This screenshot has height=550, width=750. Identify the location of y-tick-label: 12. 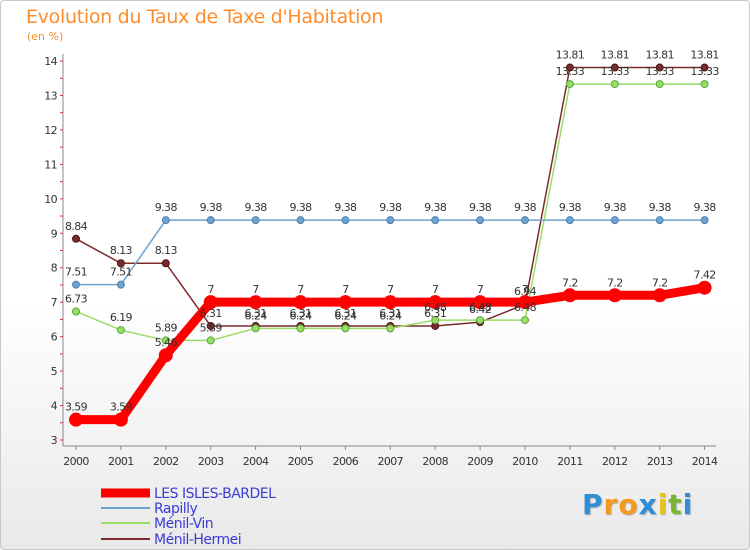
(50, 130).